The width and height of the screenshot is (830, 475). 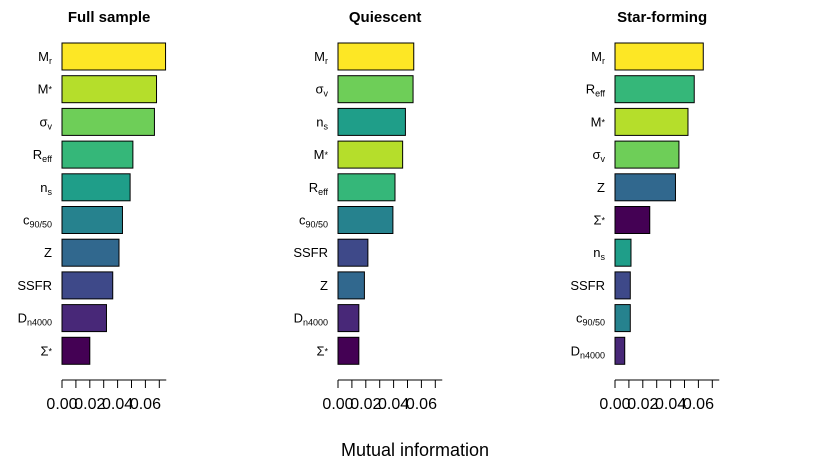 What do you see at coordinates (109, 17) in the screenshot?
I see `panel-title: Full sample` at bounding box center [109, 17].